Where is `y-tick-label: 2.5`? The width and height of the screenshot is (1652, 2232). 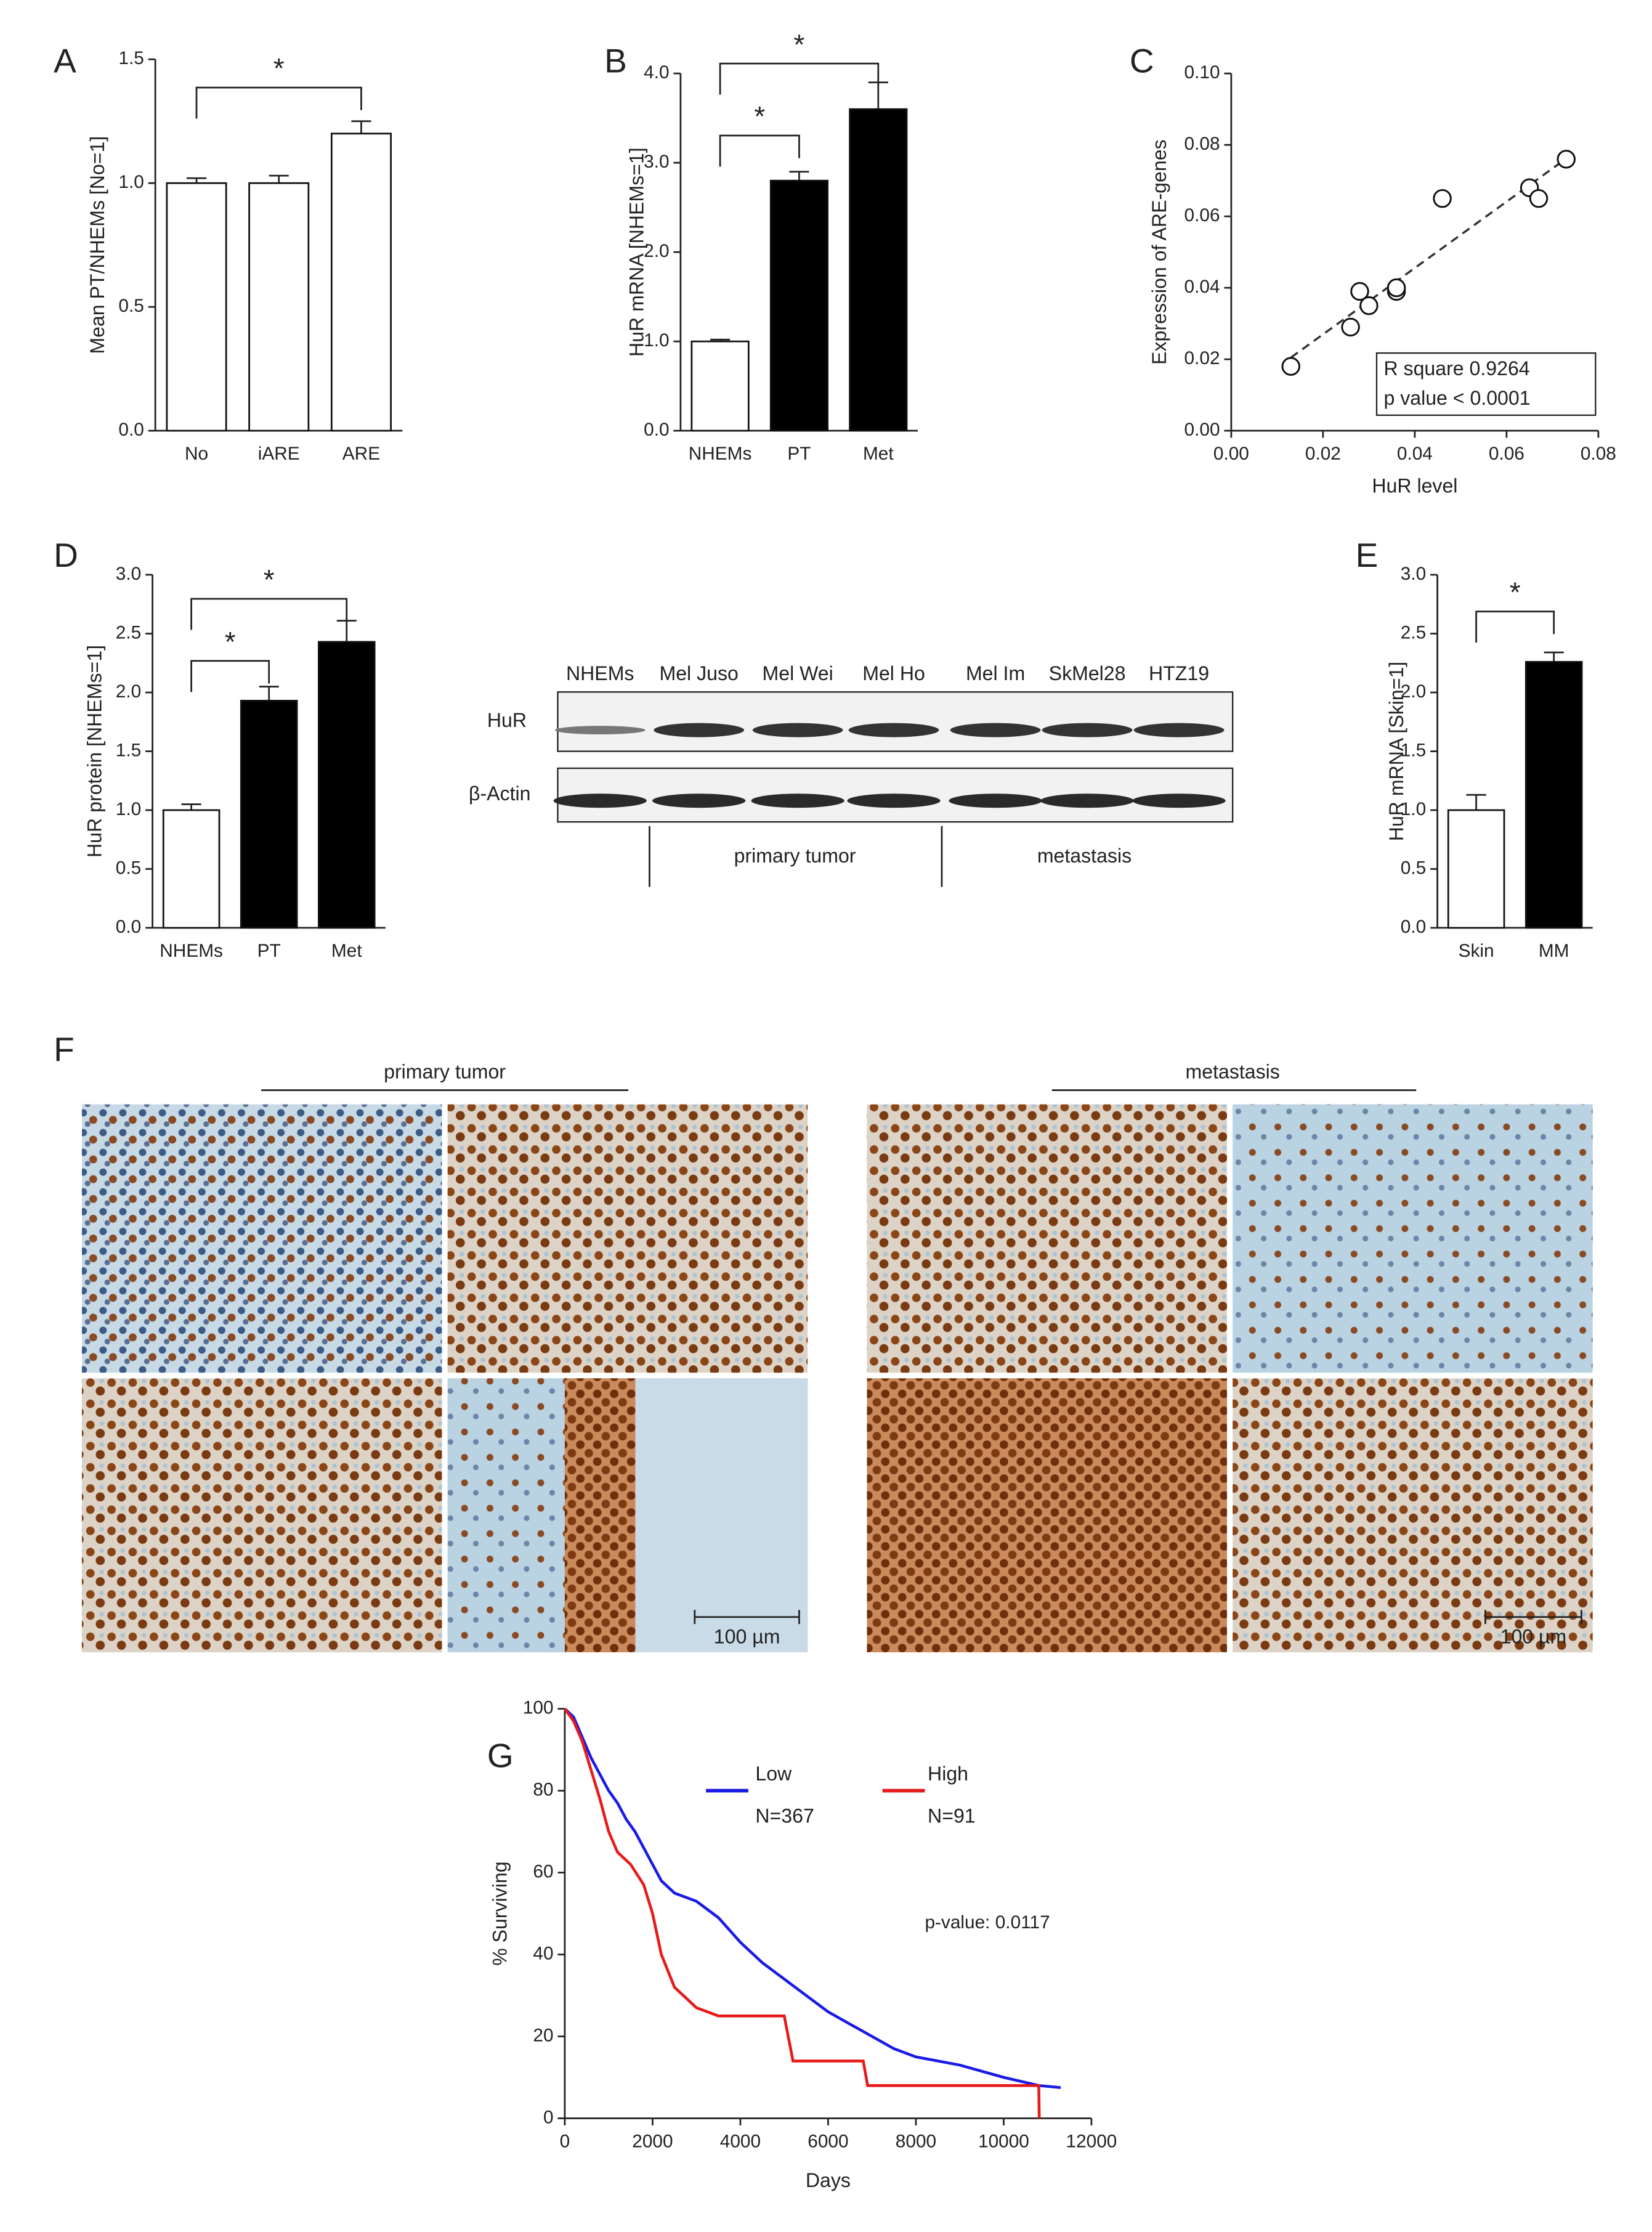 y-tick-label: 2.5 is located at coordinates (128, 632).